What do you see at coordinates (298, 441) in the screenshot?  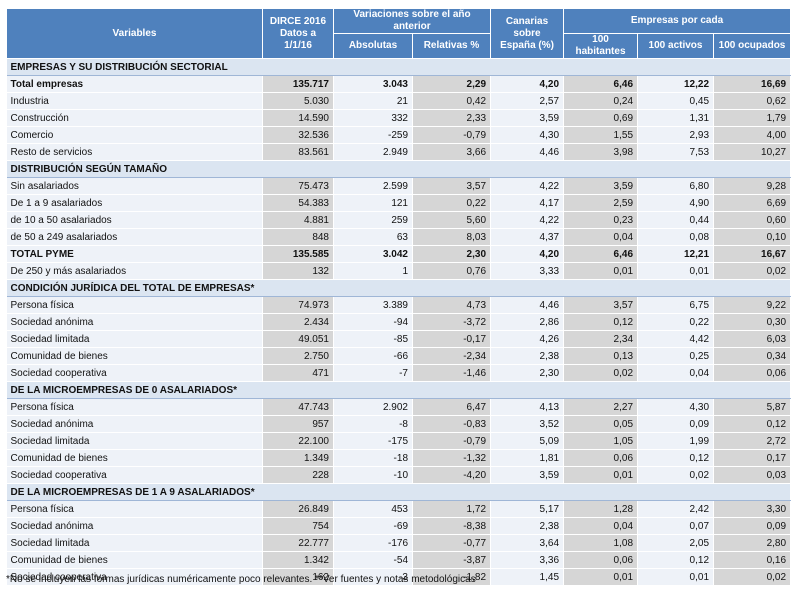 I see `cell-value: 22.100` at bounding box center [298, 441].